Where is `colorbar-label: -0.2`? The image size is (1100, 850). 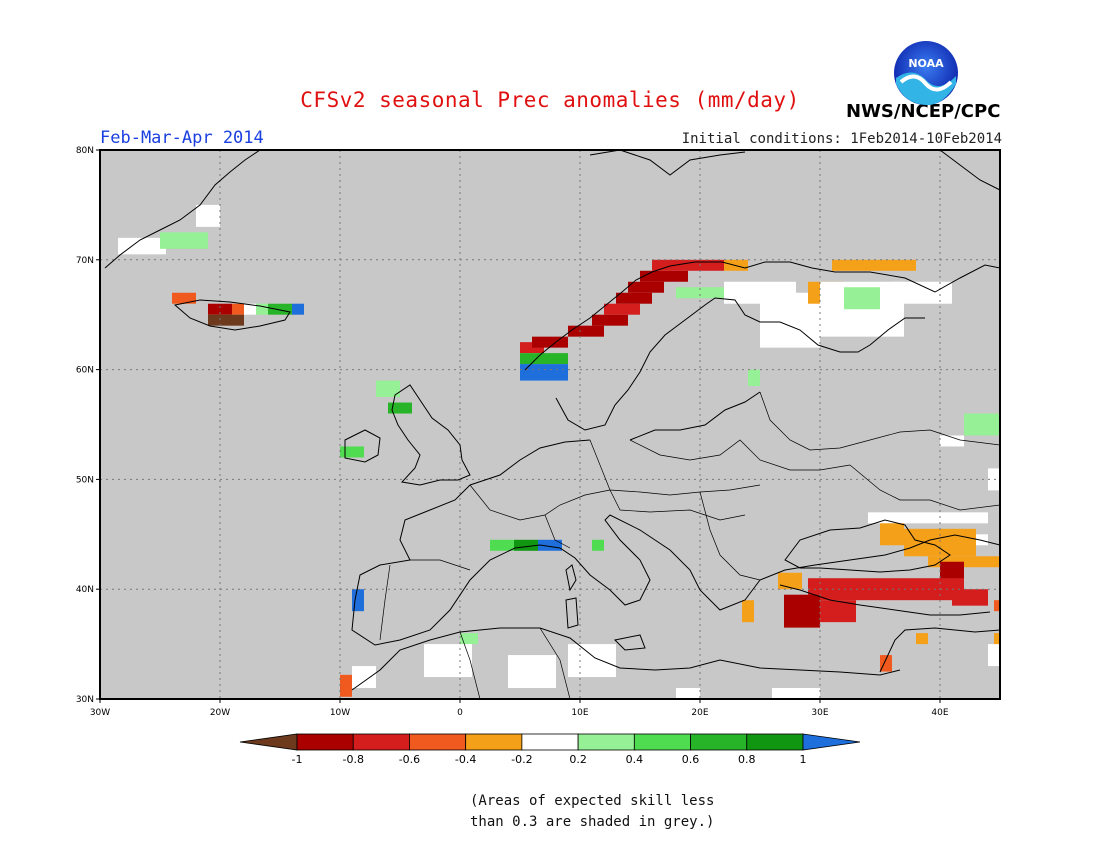 colorbar-label: -0.2 is located at coordinates (521, 759).